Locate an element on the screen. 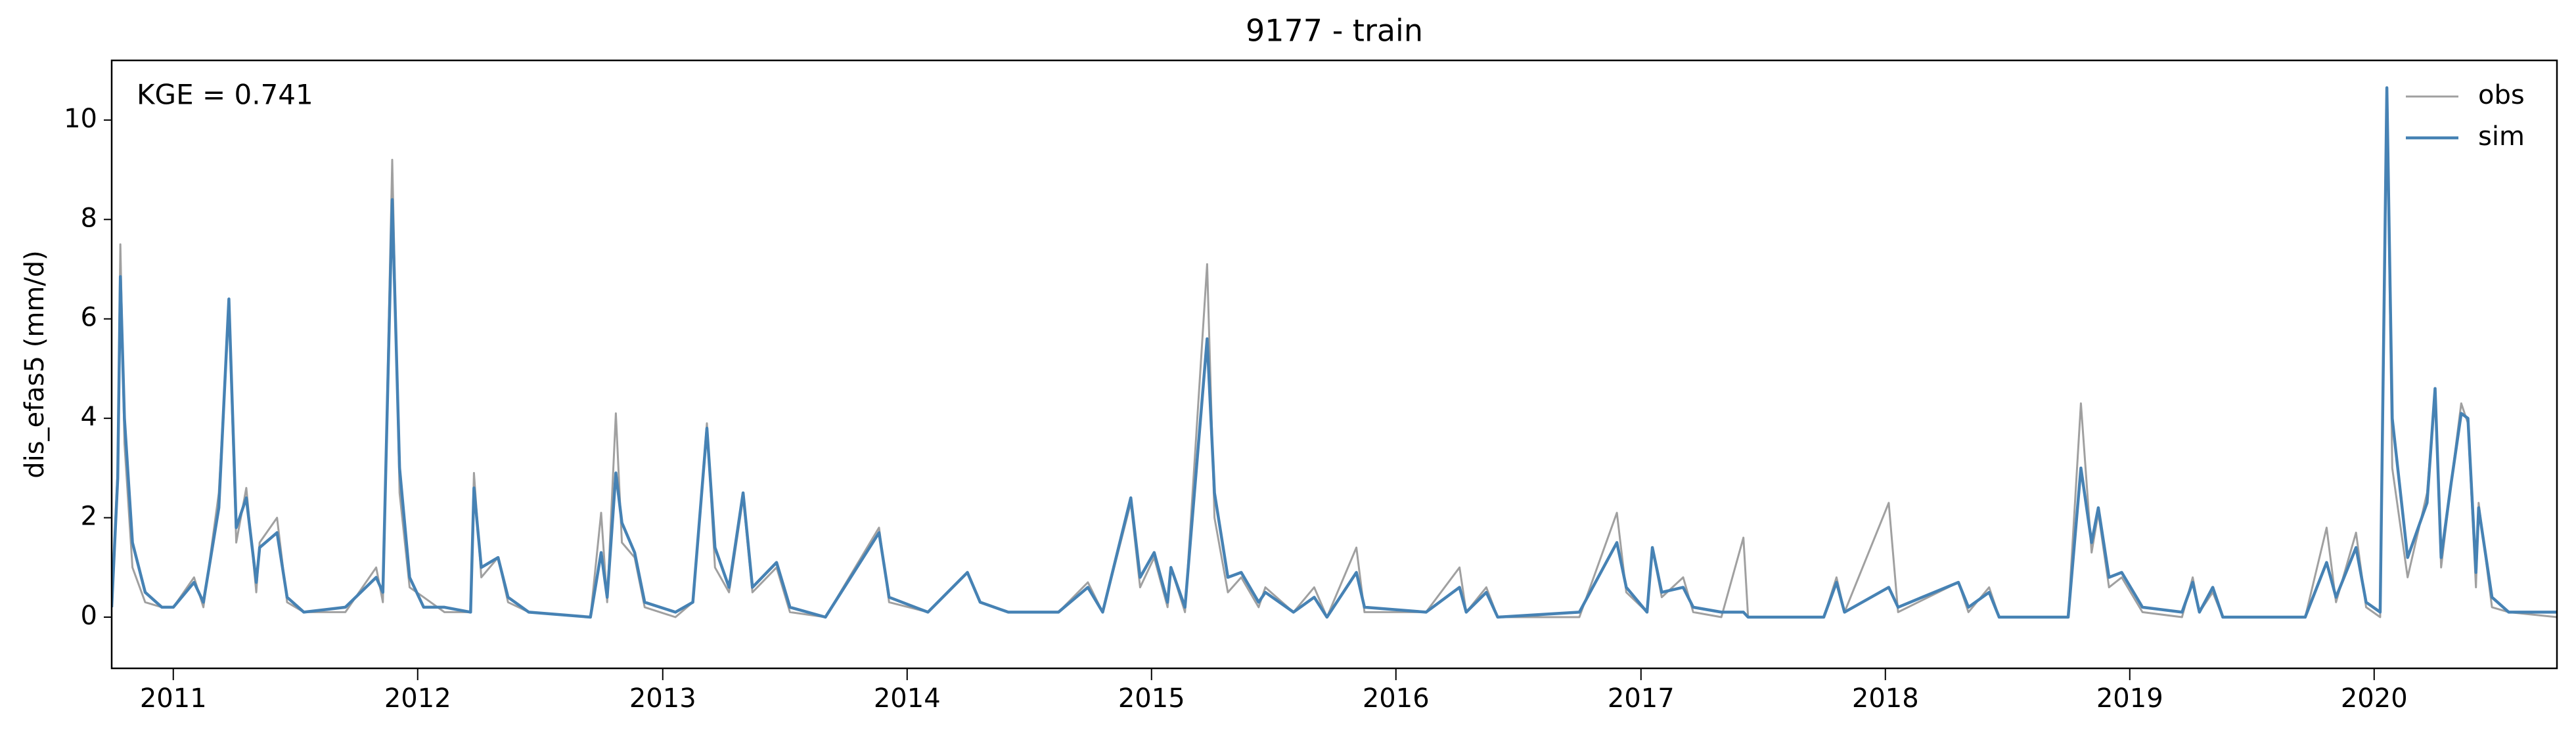 Image resolution: width=2576 pixels, height=734 pixels. legend-label: obs is located at coordinates (2501, 95).